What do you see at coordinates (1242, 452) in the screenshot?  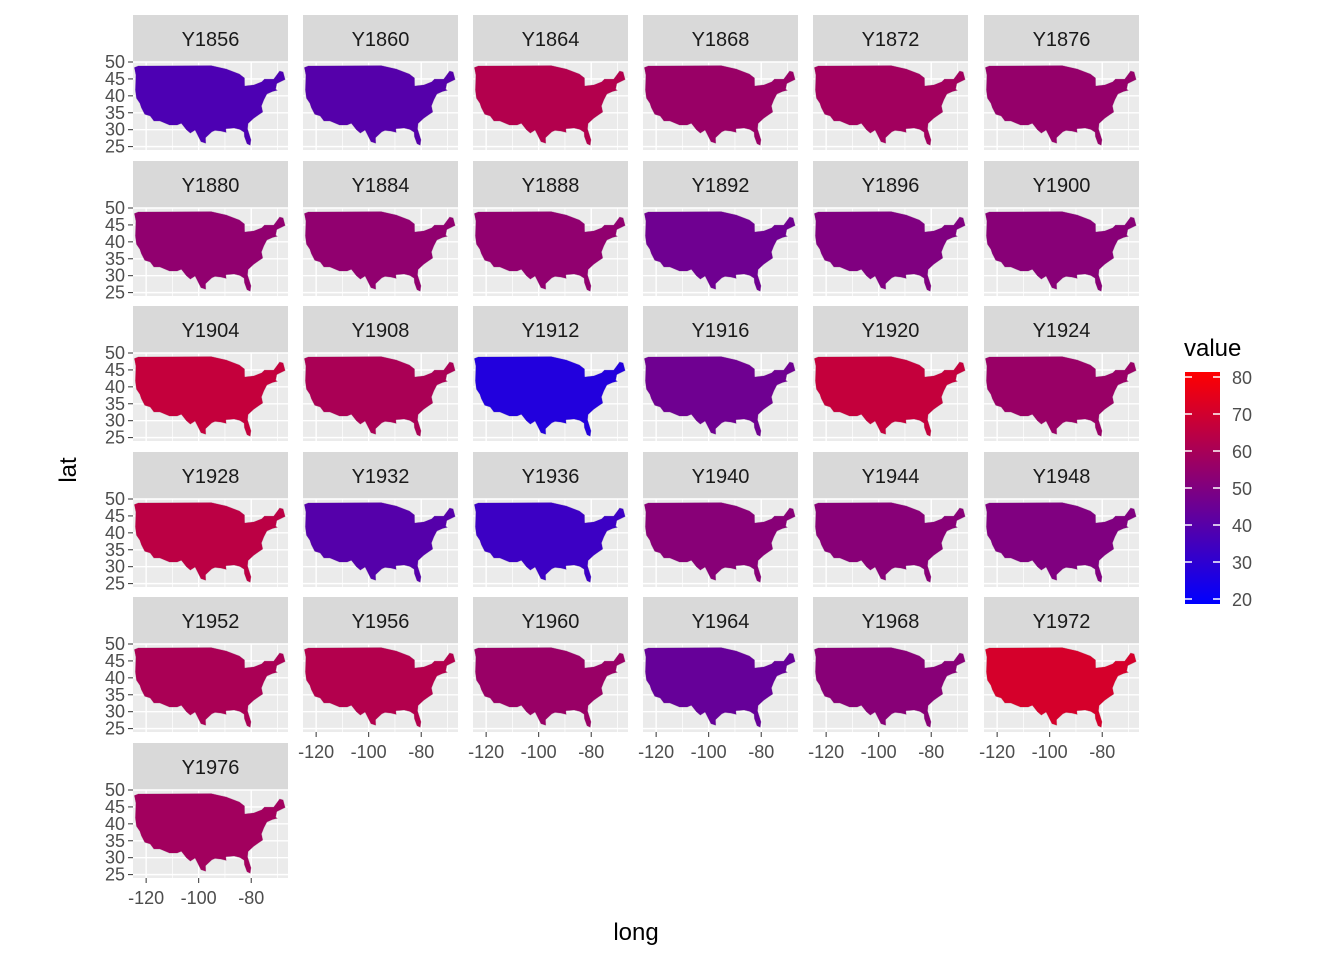 I see `legend-tick-label: 60` at bounding box center [1242, 452].